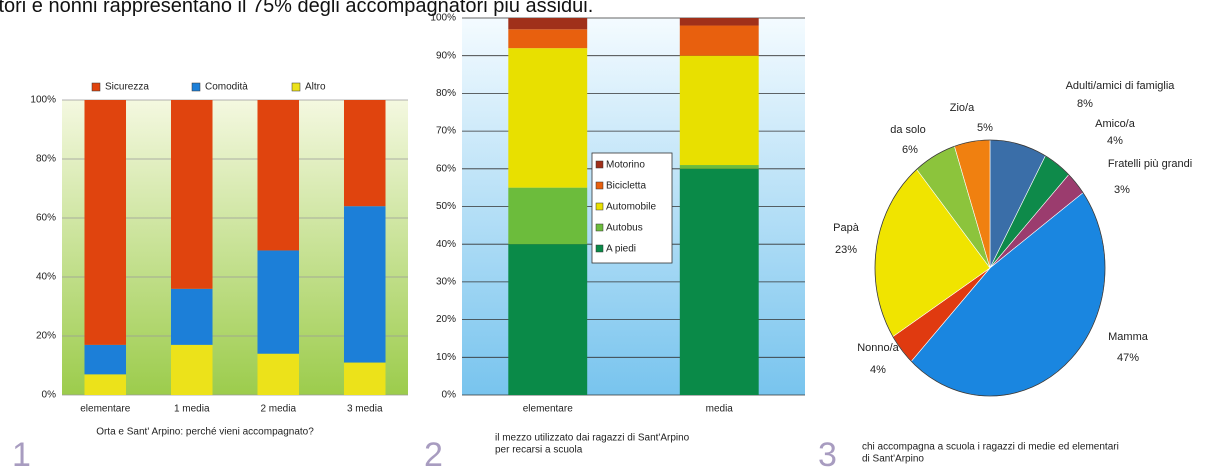  I want to click on legend-label: Comodità, so click(226, 87).